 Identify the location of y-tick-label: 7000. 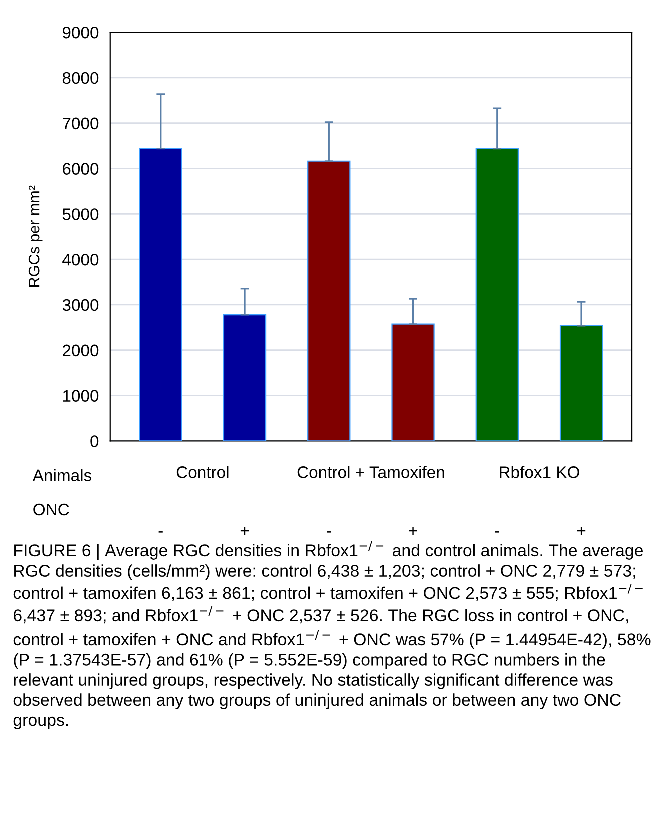
(81, 124).